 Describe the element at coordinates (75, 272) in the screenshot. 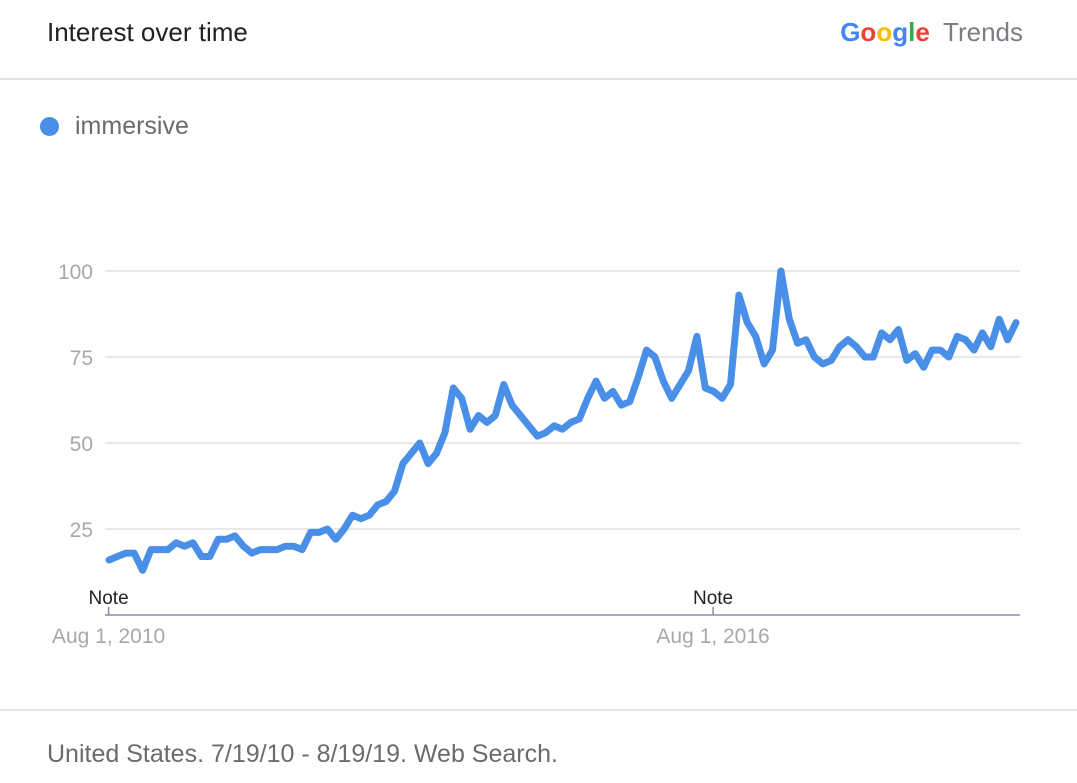

I see `y-tick-label-100: 100` at that location.